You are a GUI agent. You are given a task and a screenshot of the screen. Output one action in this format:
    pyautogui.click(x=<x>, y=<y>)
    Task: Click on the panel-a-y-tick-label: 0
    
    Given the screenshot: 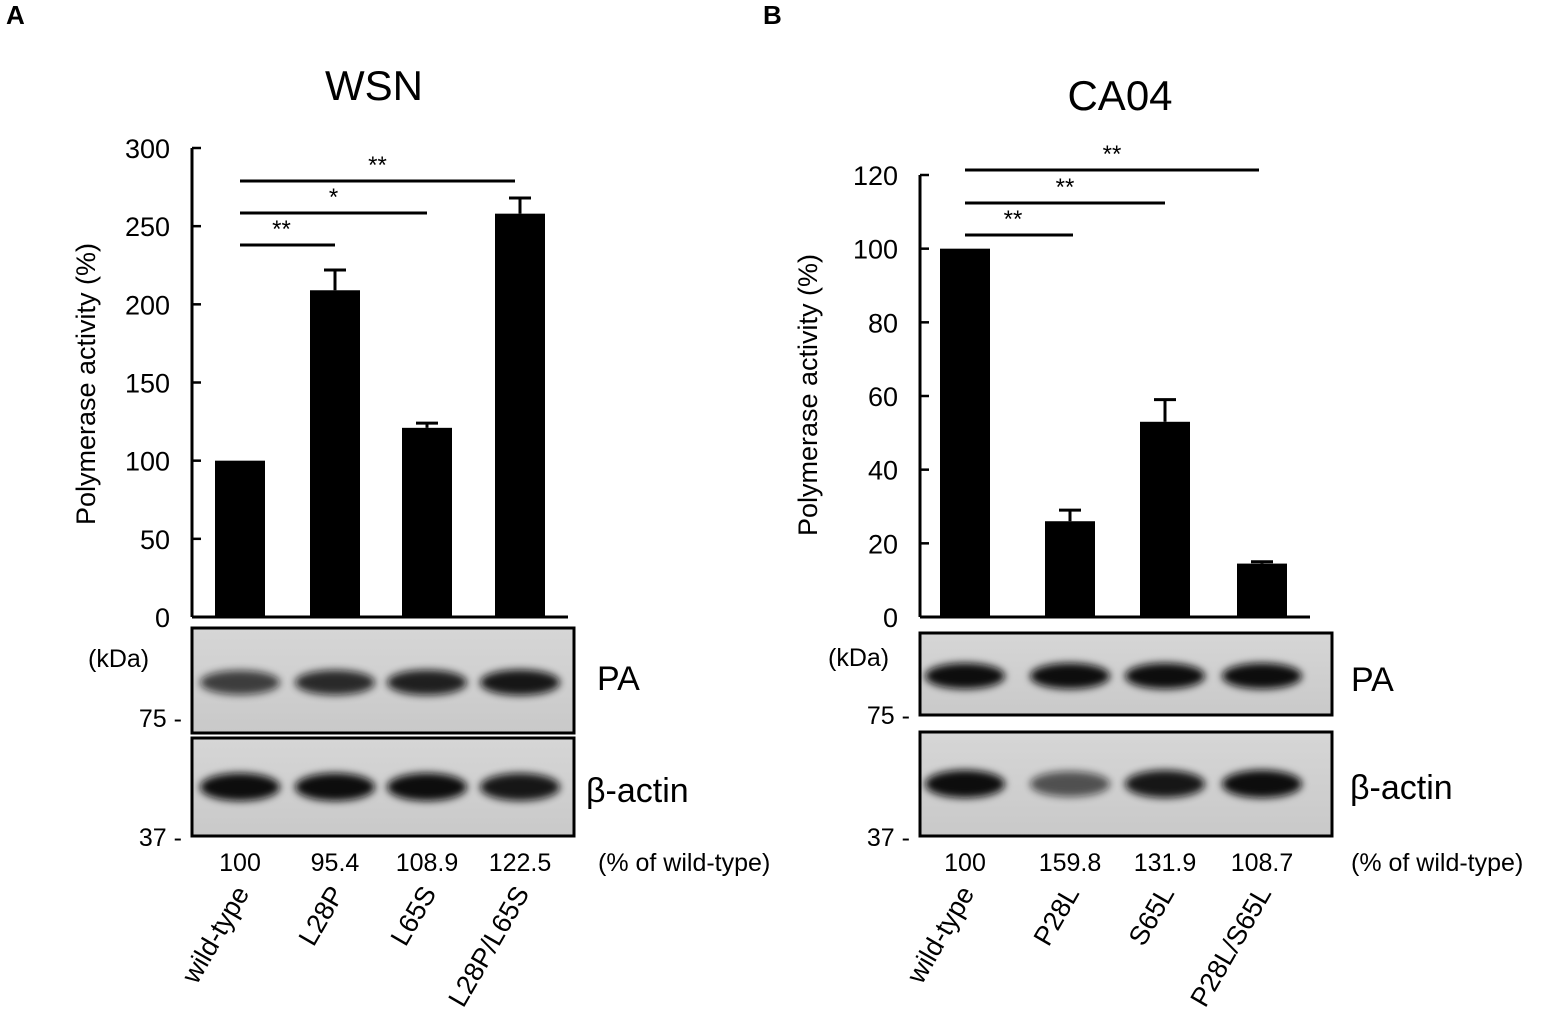 What is the action you would take?
    pyautogui.click(x=162, y=618)
    